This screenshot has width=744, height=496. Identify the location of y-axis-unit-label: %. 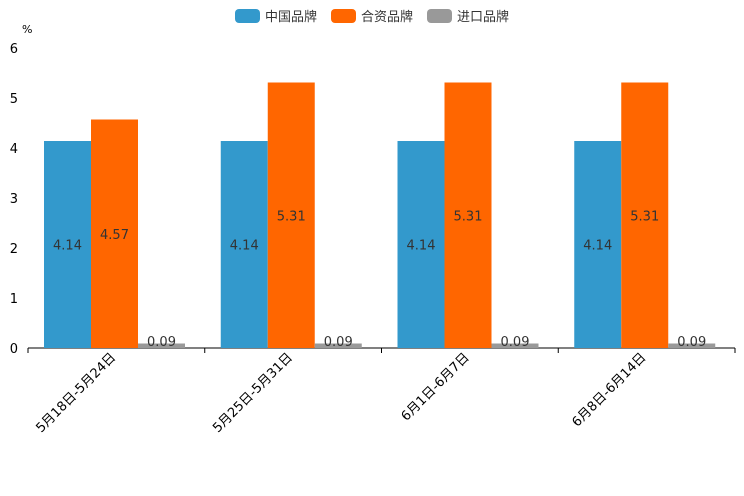
(27, 29).